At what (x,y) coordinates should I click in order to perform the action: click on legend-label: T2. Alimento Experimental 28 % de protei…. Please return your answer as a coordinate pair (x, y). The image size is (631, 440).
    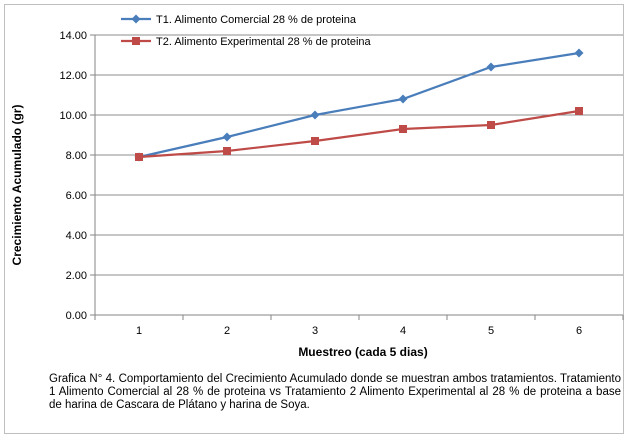
    Looking at the image, I should click on (264, 42).